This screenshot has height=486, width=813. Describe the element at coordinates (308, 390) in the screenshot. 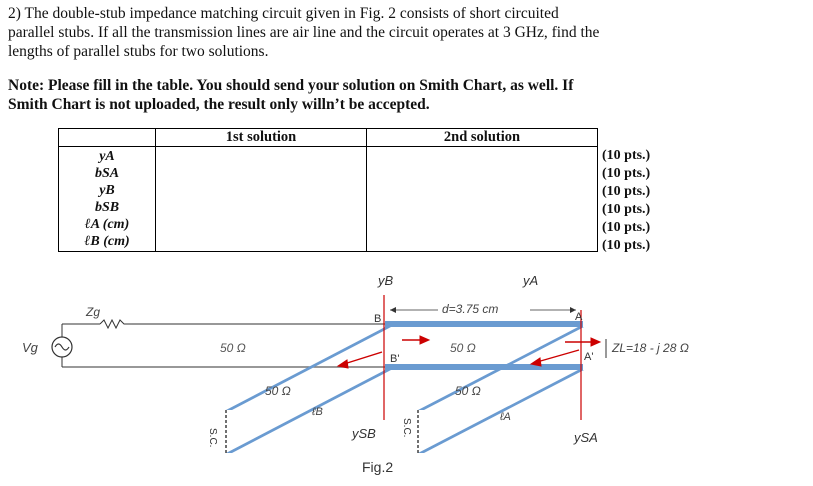

I see `stub-b` at that location.